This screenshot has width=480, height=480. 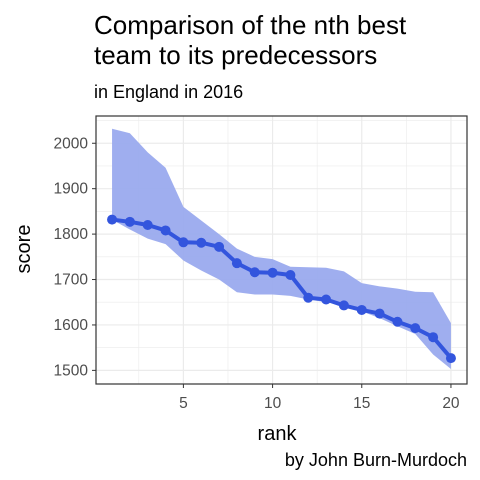 What do you see at coordinates (168, 92) in the screenshot?
I see `chart-subtitle: in England in 2016` at bounding box center [168, 92].